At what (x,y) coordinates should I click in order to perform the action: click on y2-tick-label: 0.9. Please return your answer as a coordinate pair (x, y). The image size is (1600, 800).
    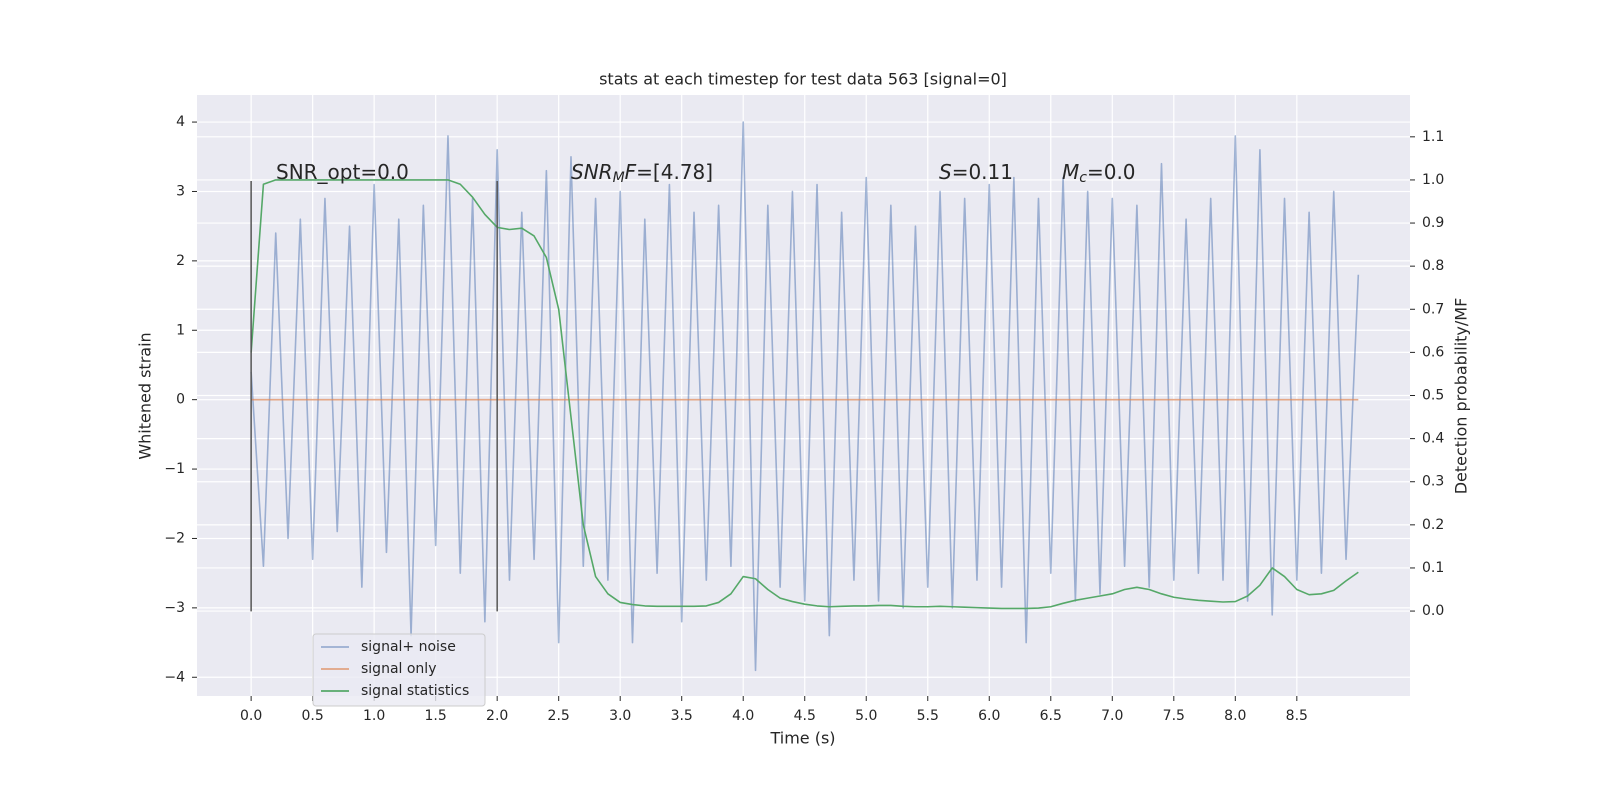
    Looking at the image, I should click on (1433, 223).